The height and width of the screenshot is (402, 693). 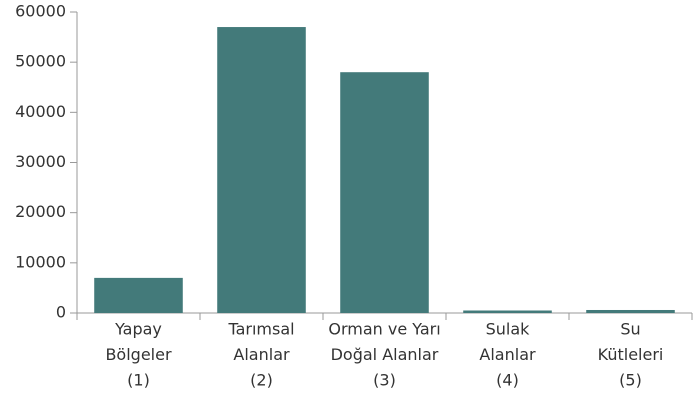 What do you see at coordinates (508, 329) in the screenshot?
I see `x-tick-label: Sulak` at bounding box center [508, 329].